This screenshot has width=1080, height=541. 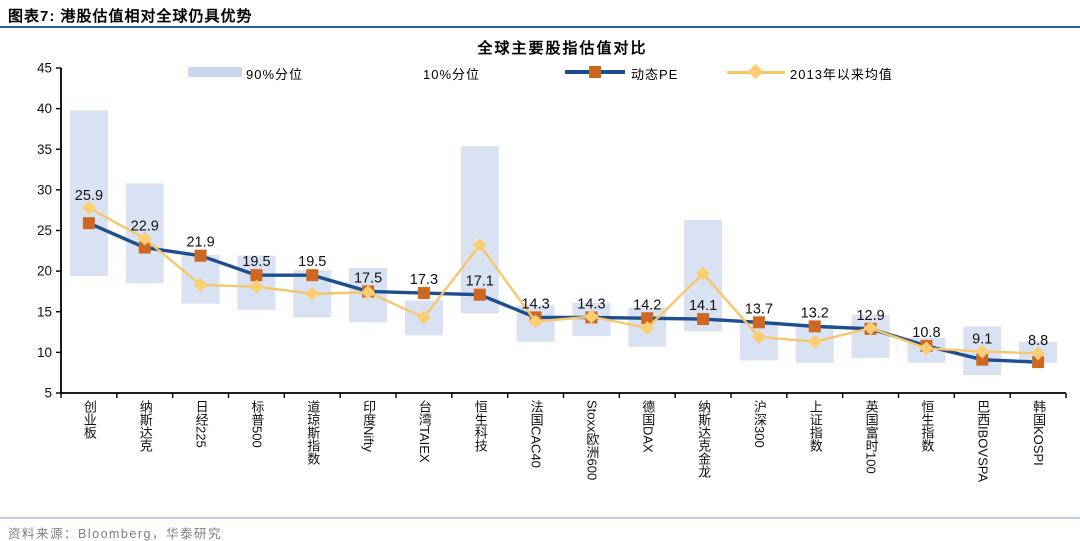 I want to click on pe-data-label: 22.9, so click(x=145, y=227).